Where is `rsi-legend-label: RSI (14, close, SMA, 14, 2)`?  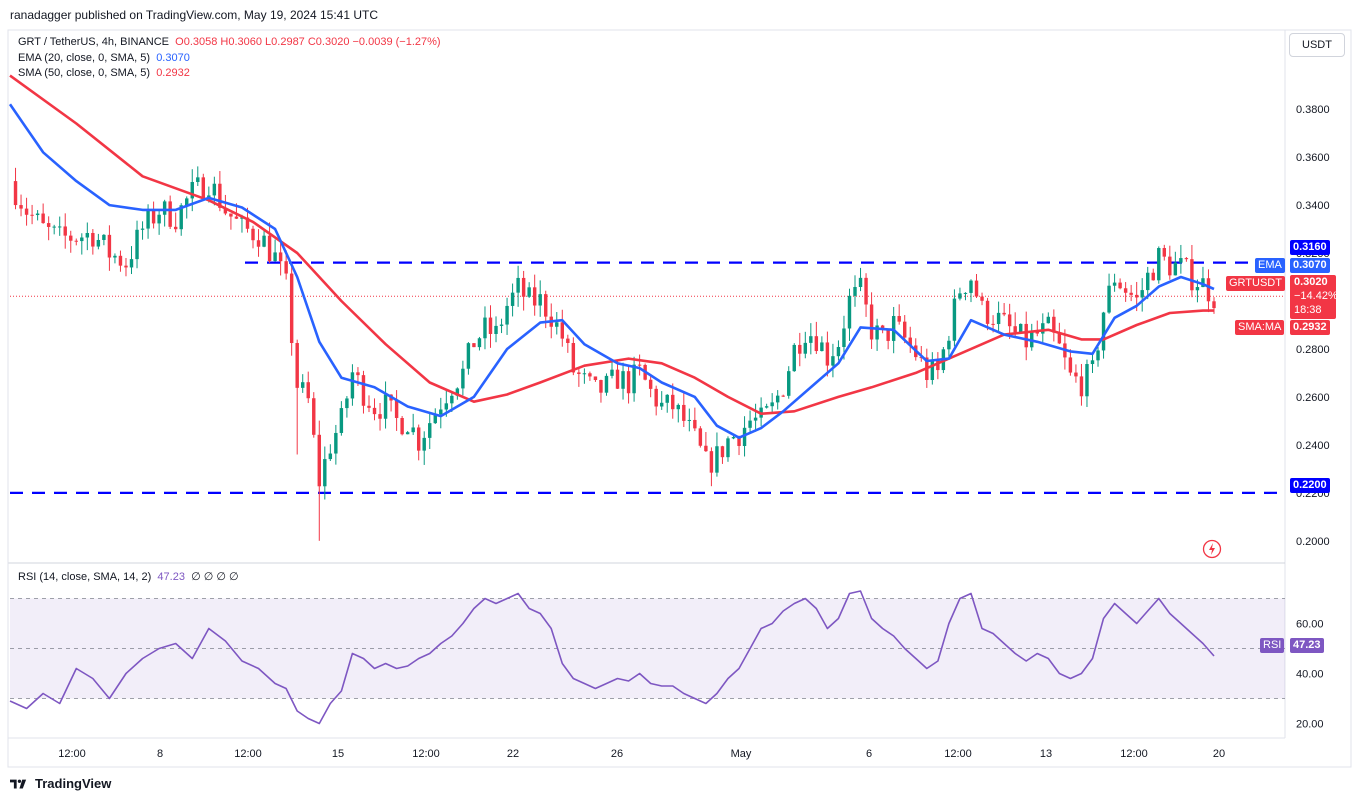
rsi-legend-label: RSI (14, close, SMA, 14, 2) is located at coordinates (85, 577).